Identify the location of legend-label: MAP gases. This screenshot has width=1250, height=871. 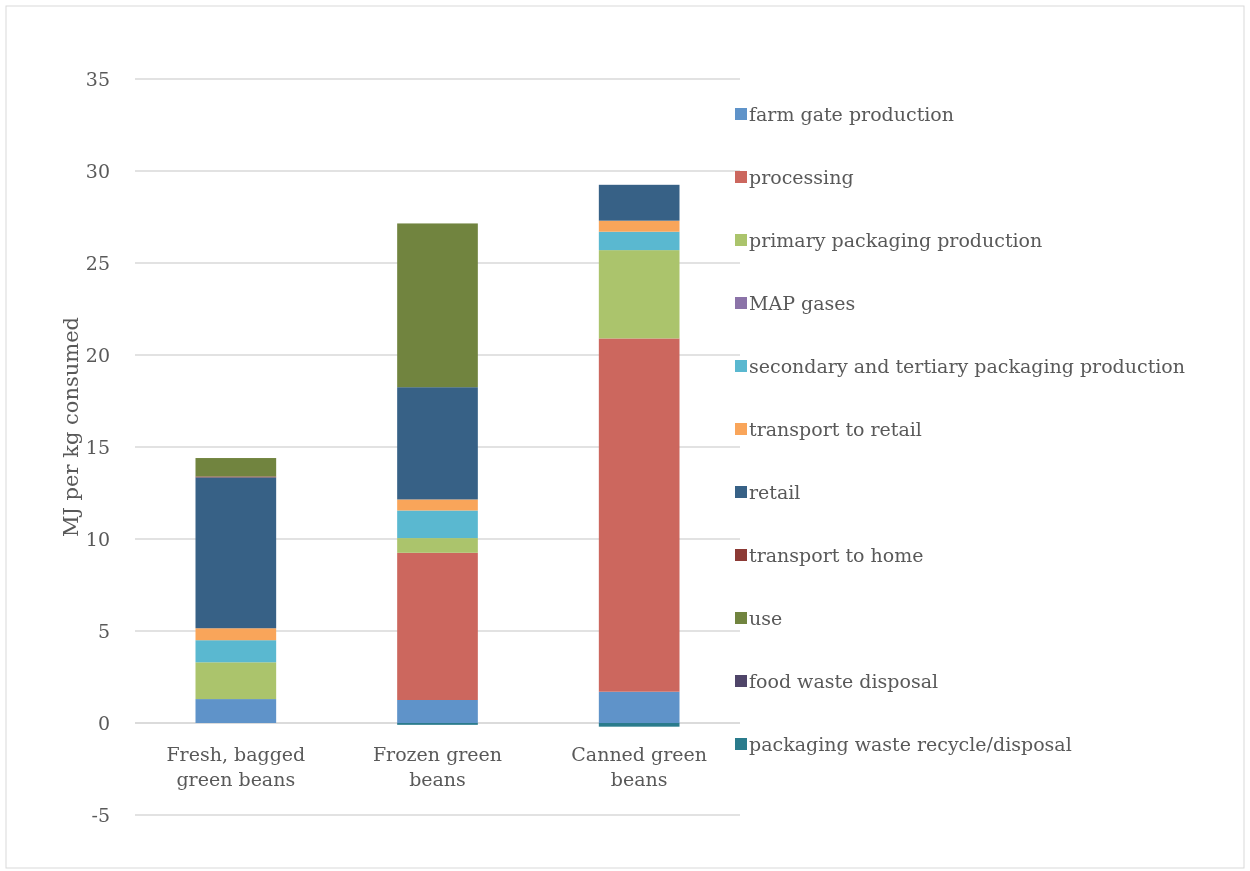
(802, 302).